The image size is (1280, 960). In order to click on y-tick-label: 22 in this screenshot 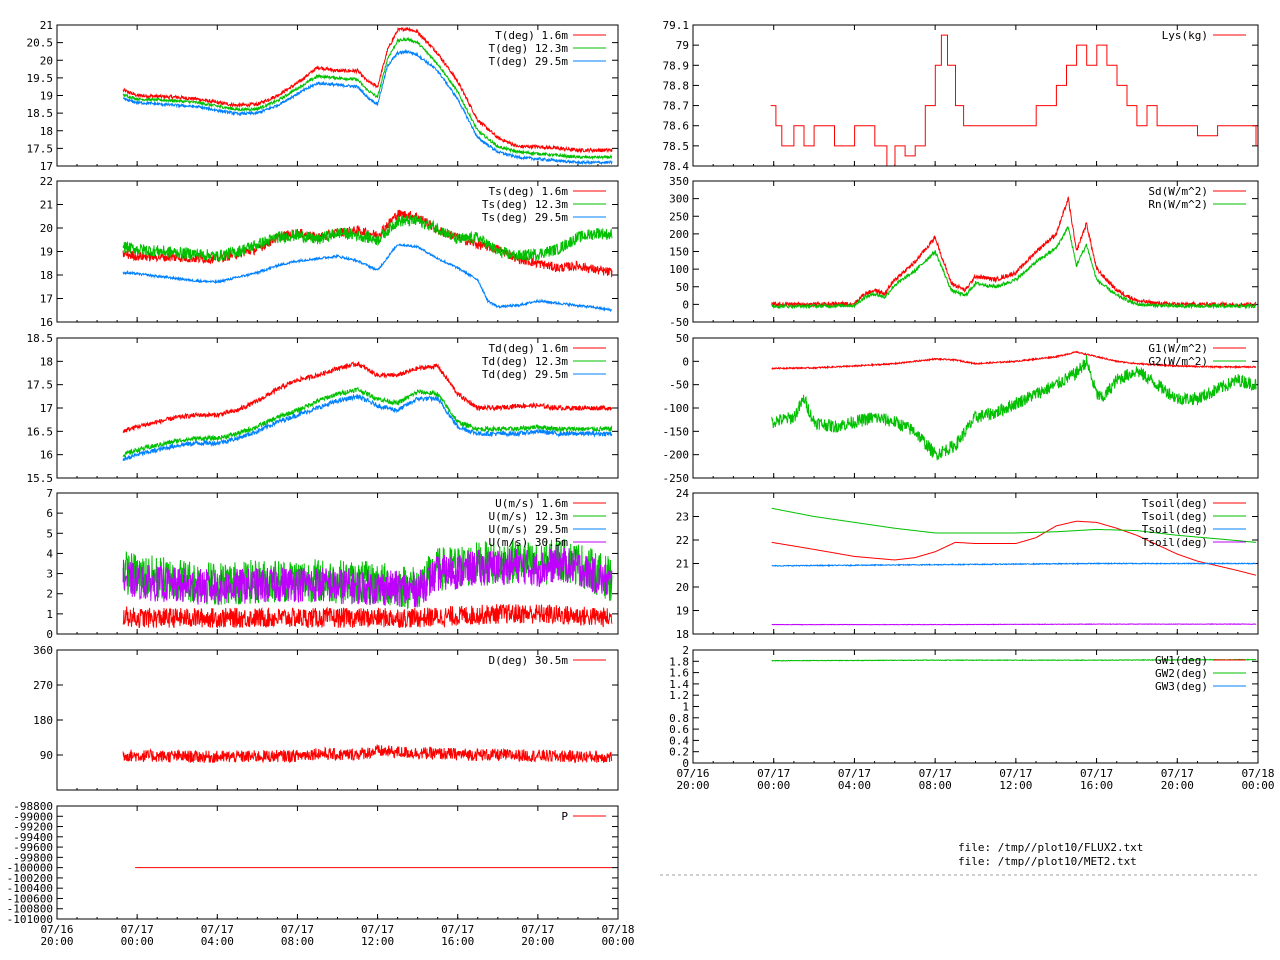, I will do `click(46, 181)`.